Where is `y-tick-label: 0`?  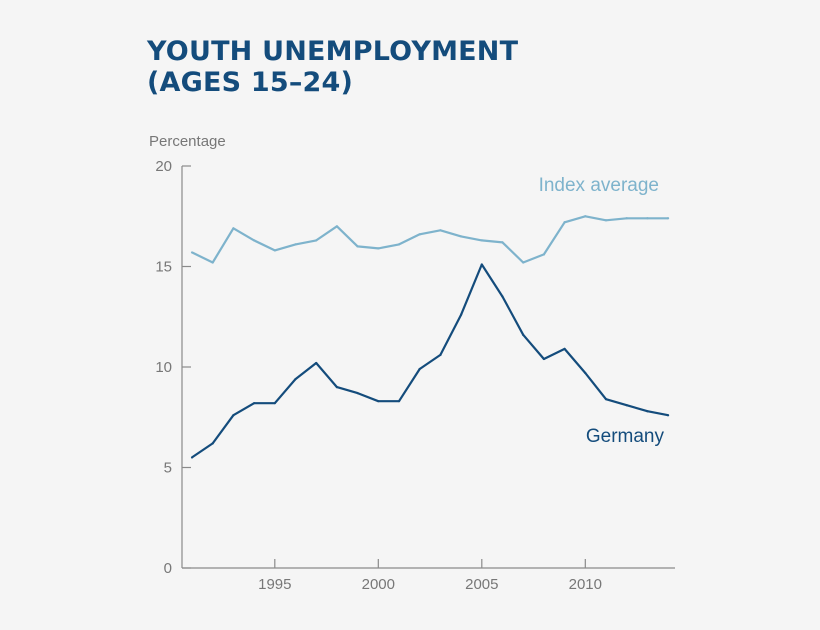 y-tick-label: 0 is located at coordinates (168, 568).